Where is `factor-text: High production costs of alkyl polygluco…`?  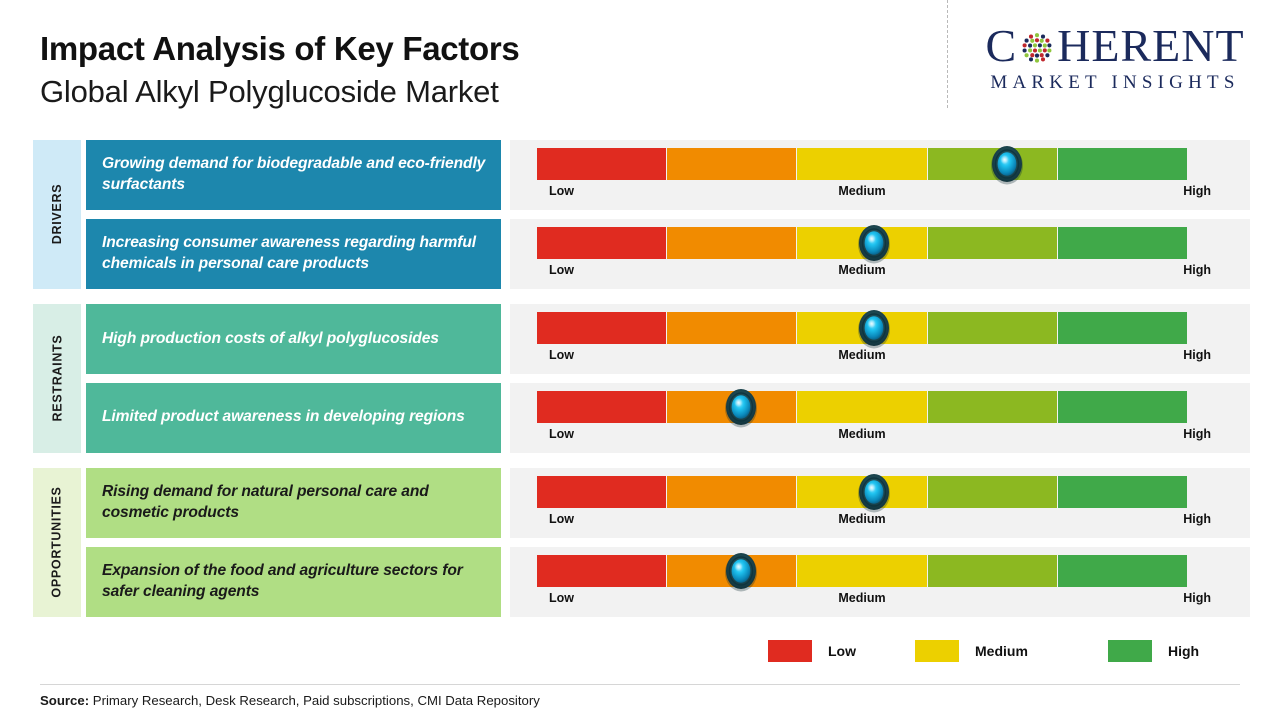
factor-text: High production costs of alkyl polygluco… is located at coordinates (270, 338).